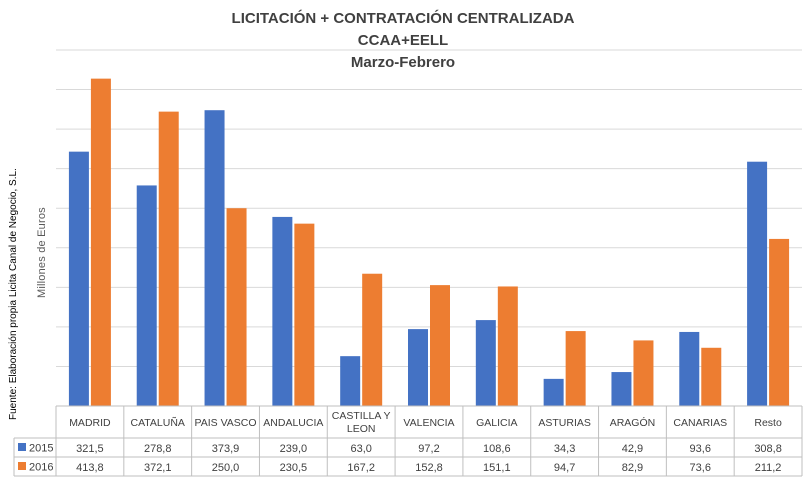 The height and width of the screenshot is (481, 806). Describe the element at coordinates (226, 449) in the screenshot. I see `data-value-2015: 373,9` at that location.